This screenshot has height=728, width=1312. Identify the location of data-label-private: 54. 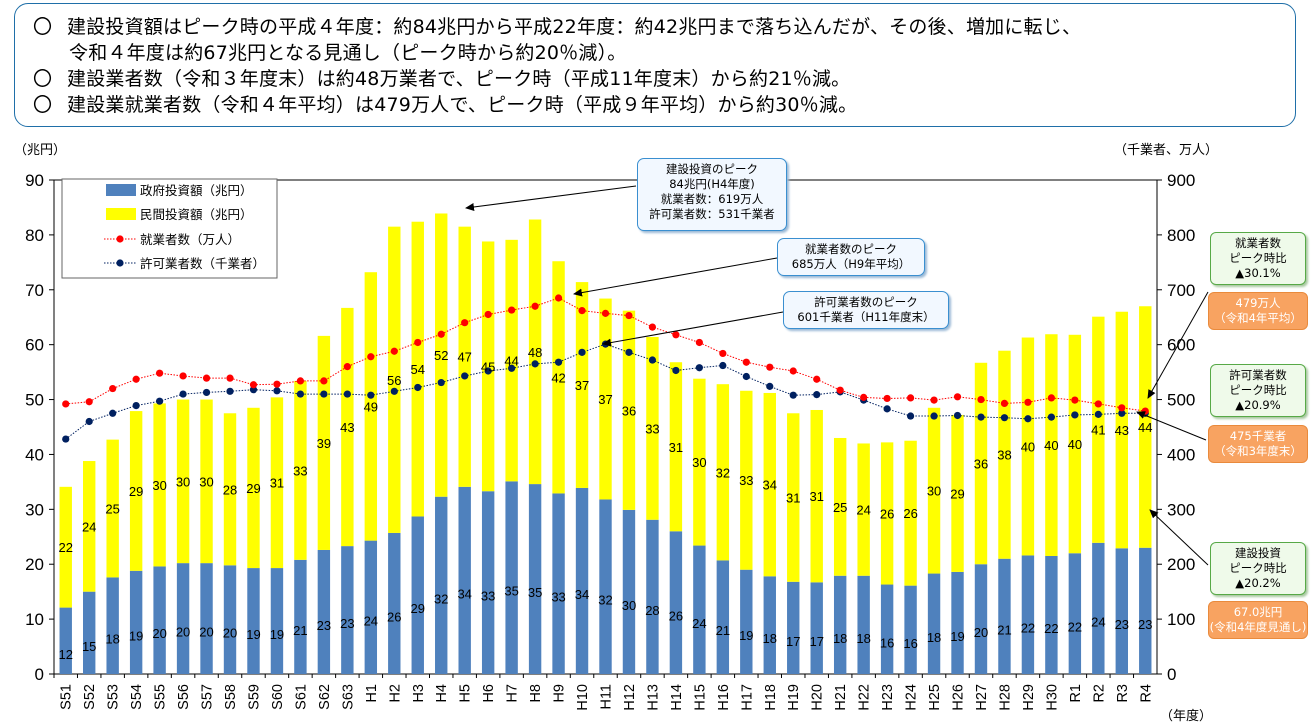
(418, 369).